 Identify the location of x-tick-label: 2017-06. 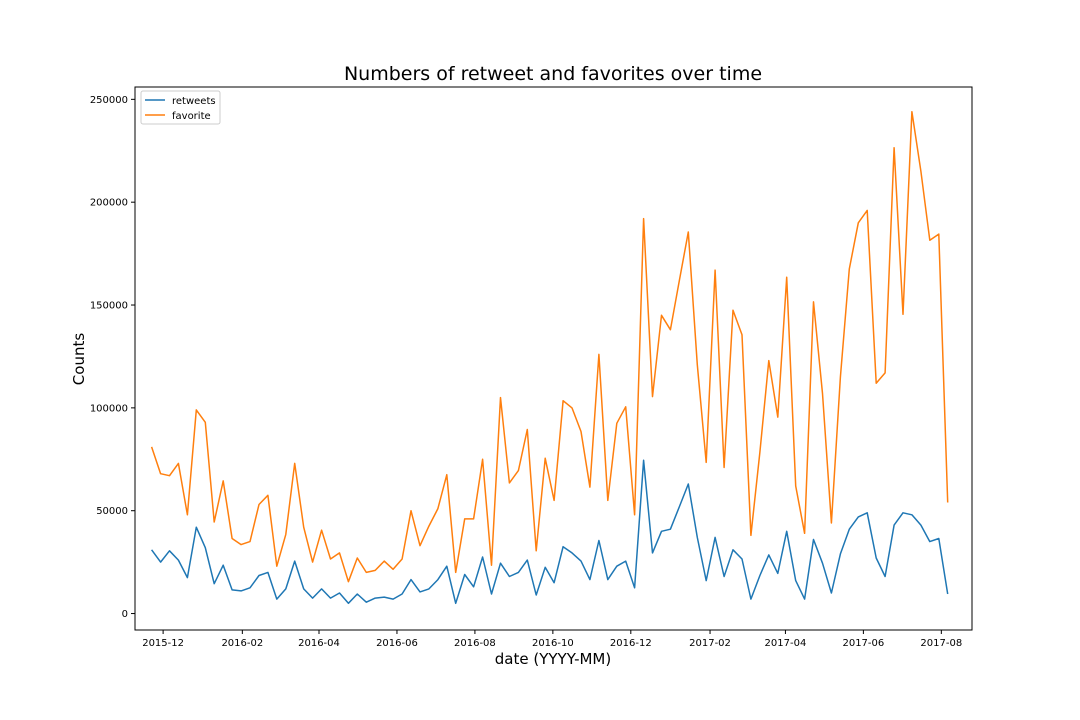
(863, 643).